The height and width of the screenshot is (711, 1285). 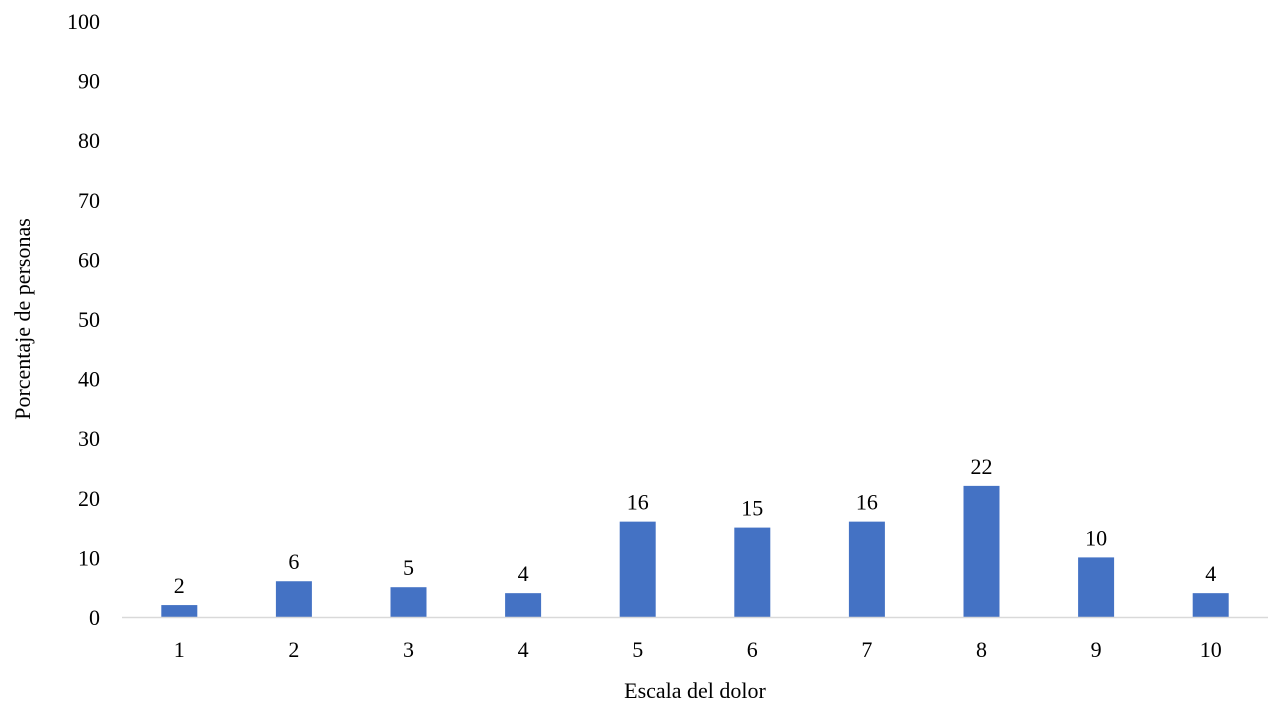 What do you see at coordinates (89, 259) in the screenshot?
I see `y-tick-label: 60` at bounding box center [89, 259].